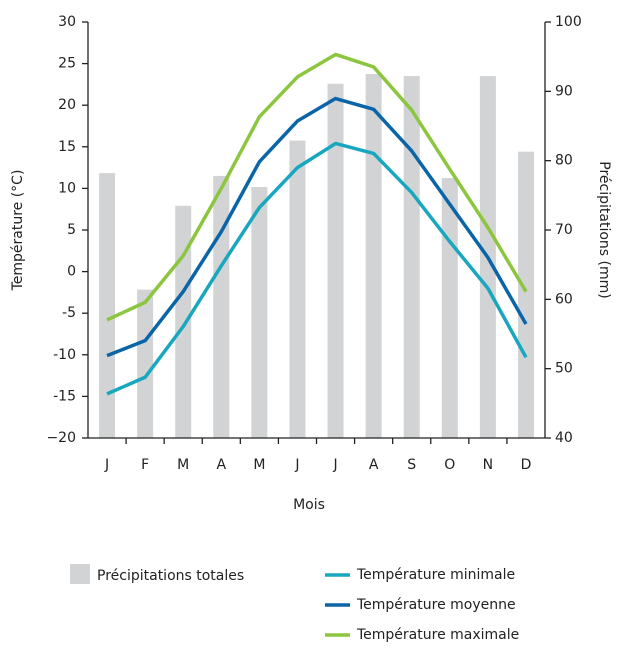 The height and width of the screenshot is (652, 618). What do you see at coordinates (67, 105) in the screenshot?
I see `y-tick-label: 20` at bounding box center [67, 105].